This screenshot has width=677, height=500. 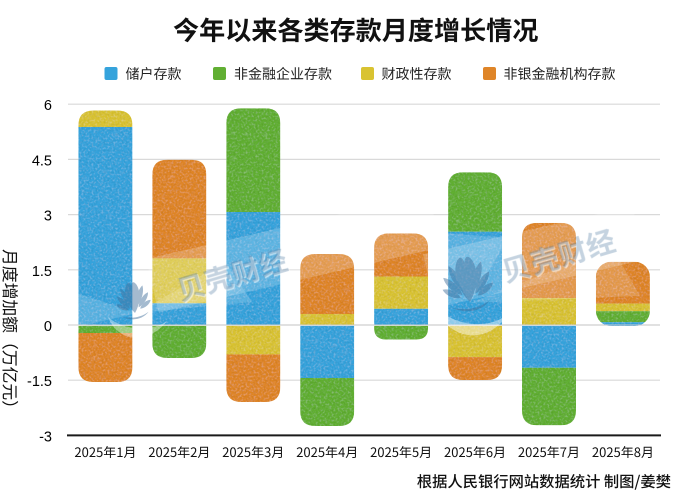 I want to click on svg-text: 6, so click(x=48, y=106).